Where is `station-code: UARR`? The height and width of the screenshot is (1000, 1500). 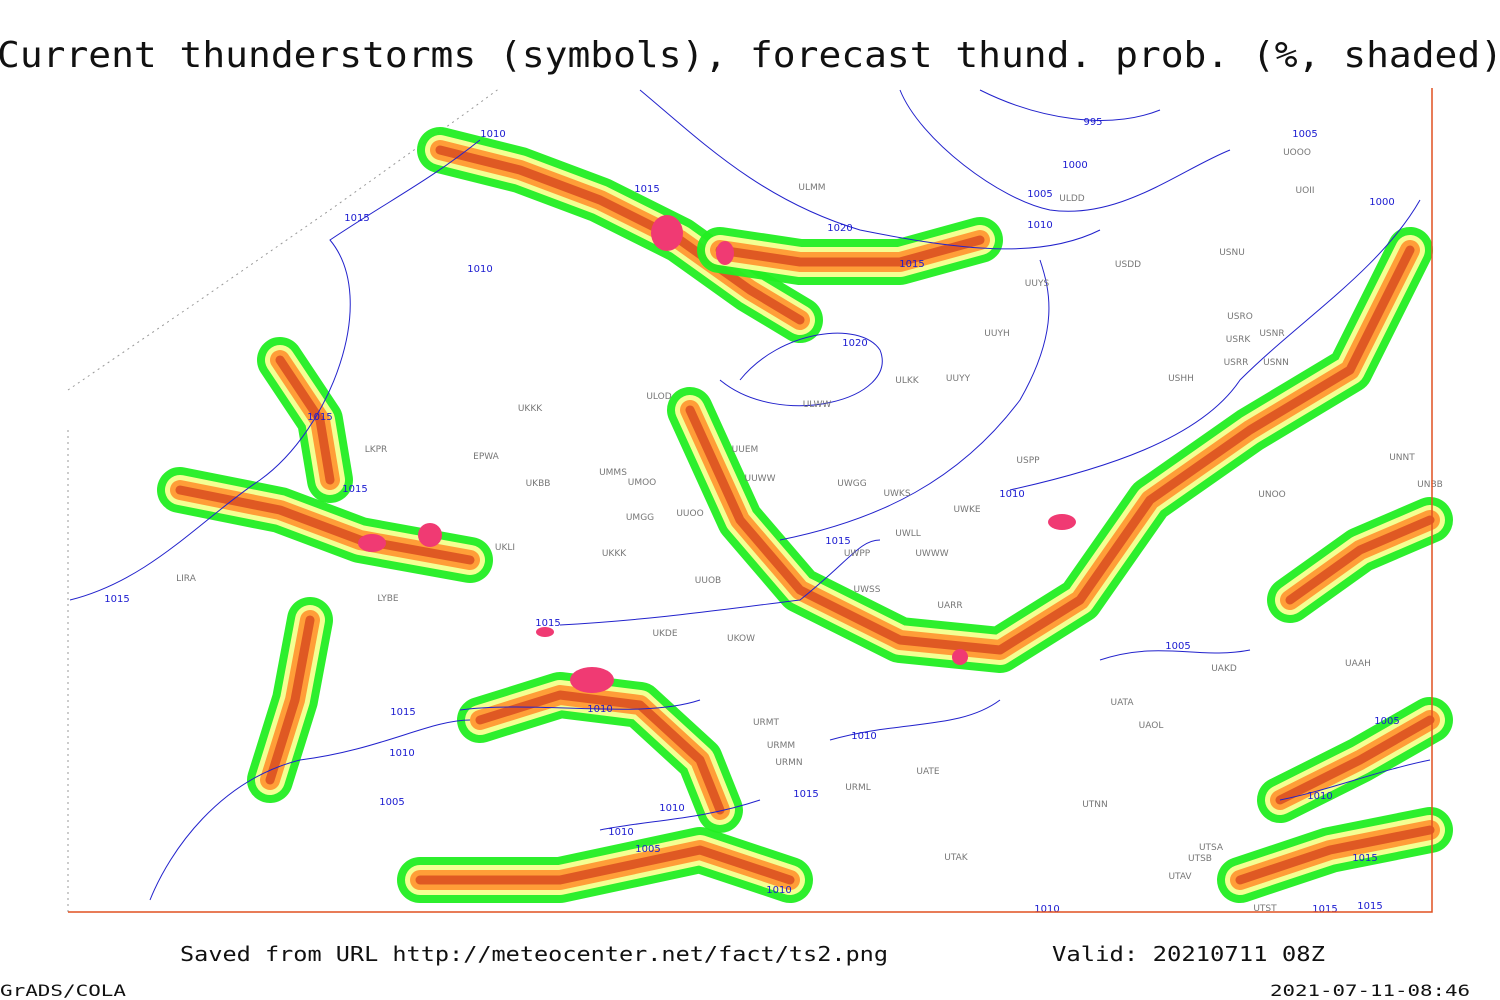 station-code: UARR is located at coordinates (949, 606).